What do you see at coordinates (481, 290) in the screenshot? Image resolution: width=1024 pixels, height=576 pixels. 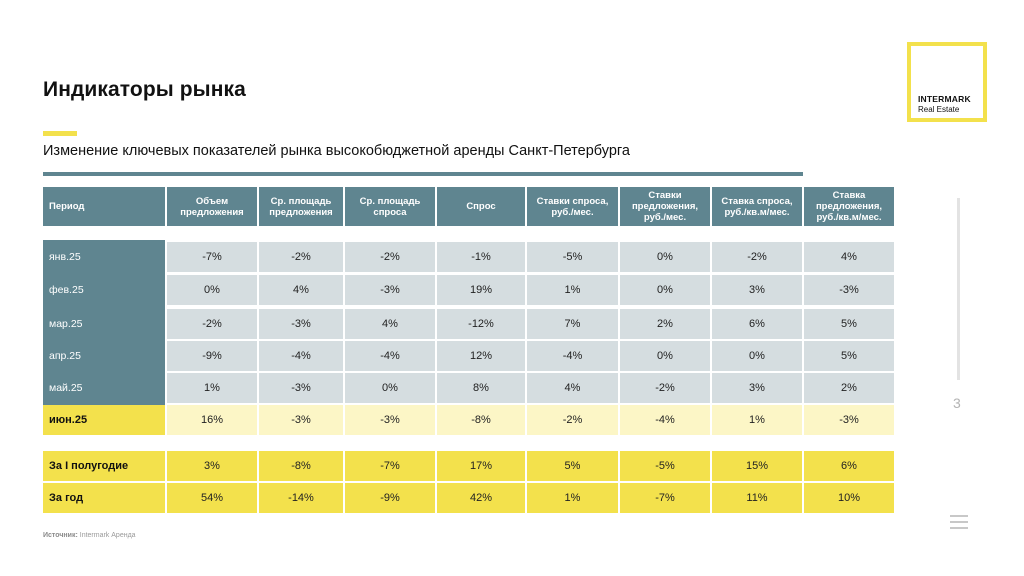 I see `table-cell: 19%` at bounding box center [481, 290].